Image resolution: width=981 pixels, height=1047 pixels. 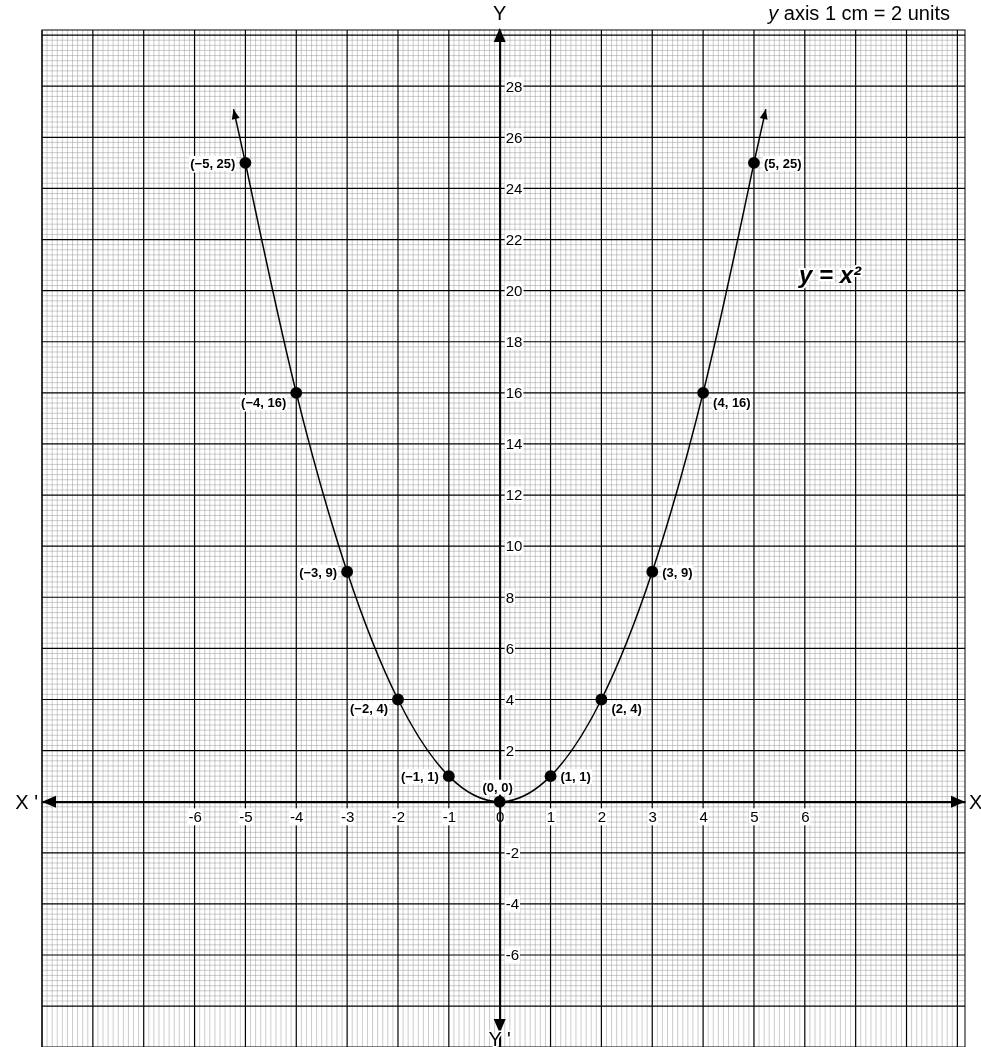 What do you see at coordinates (26, 801) in the screenshot?
I see `text: X '` at bounding box center [26, 801].